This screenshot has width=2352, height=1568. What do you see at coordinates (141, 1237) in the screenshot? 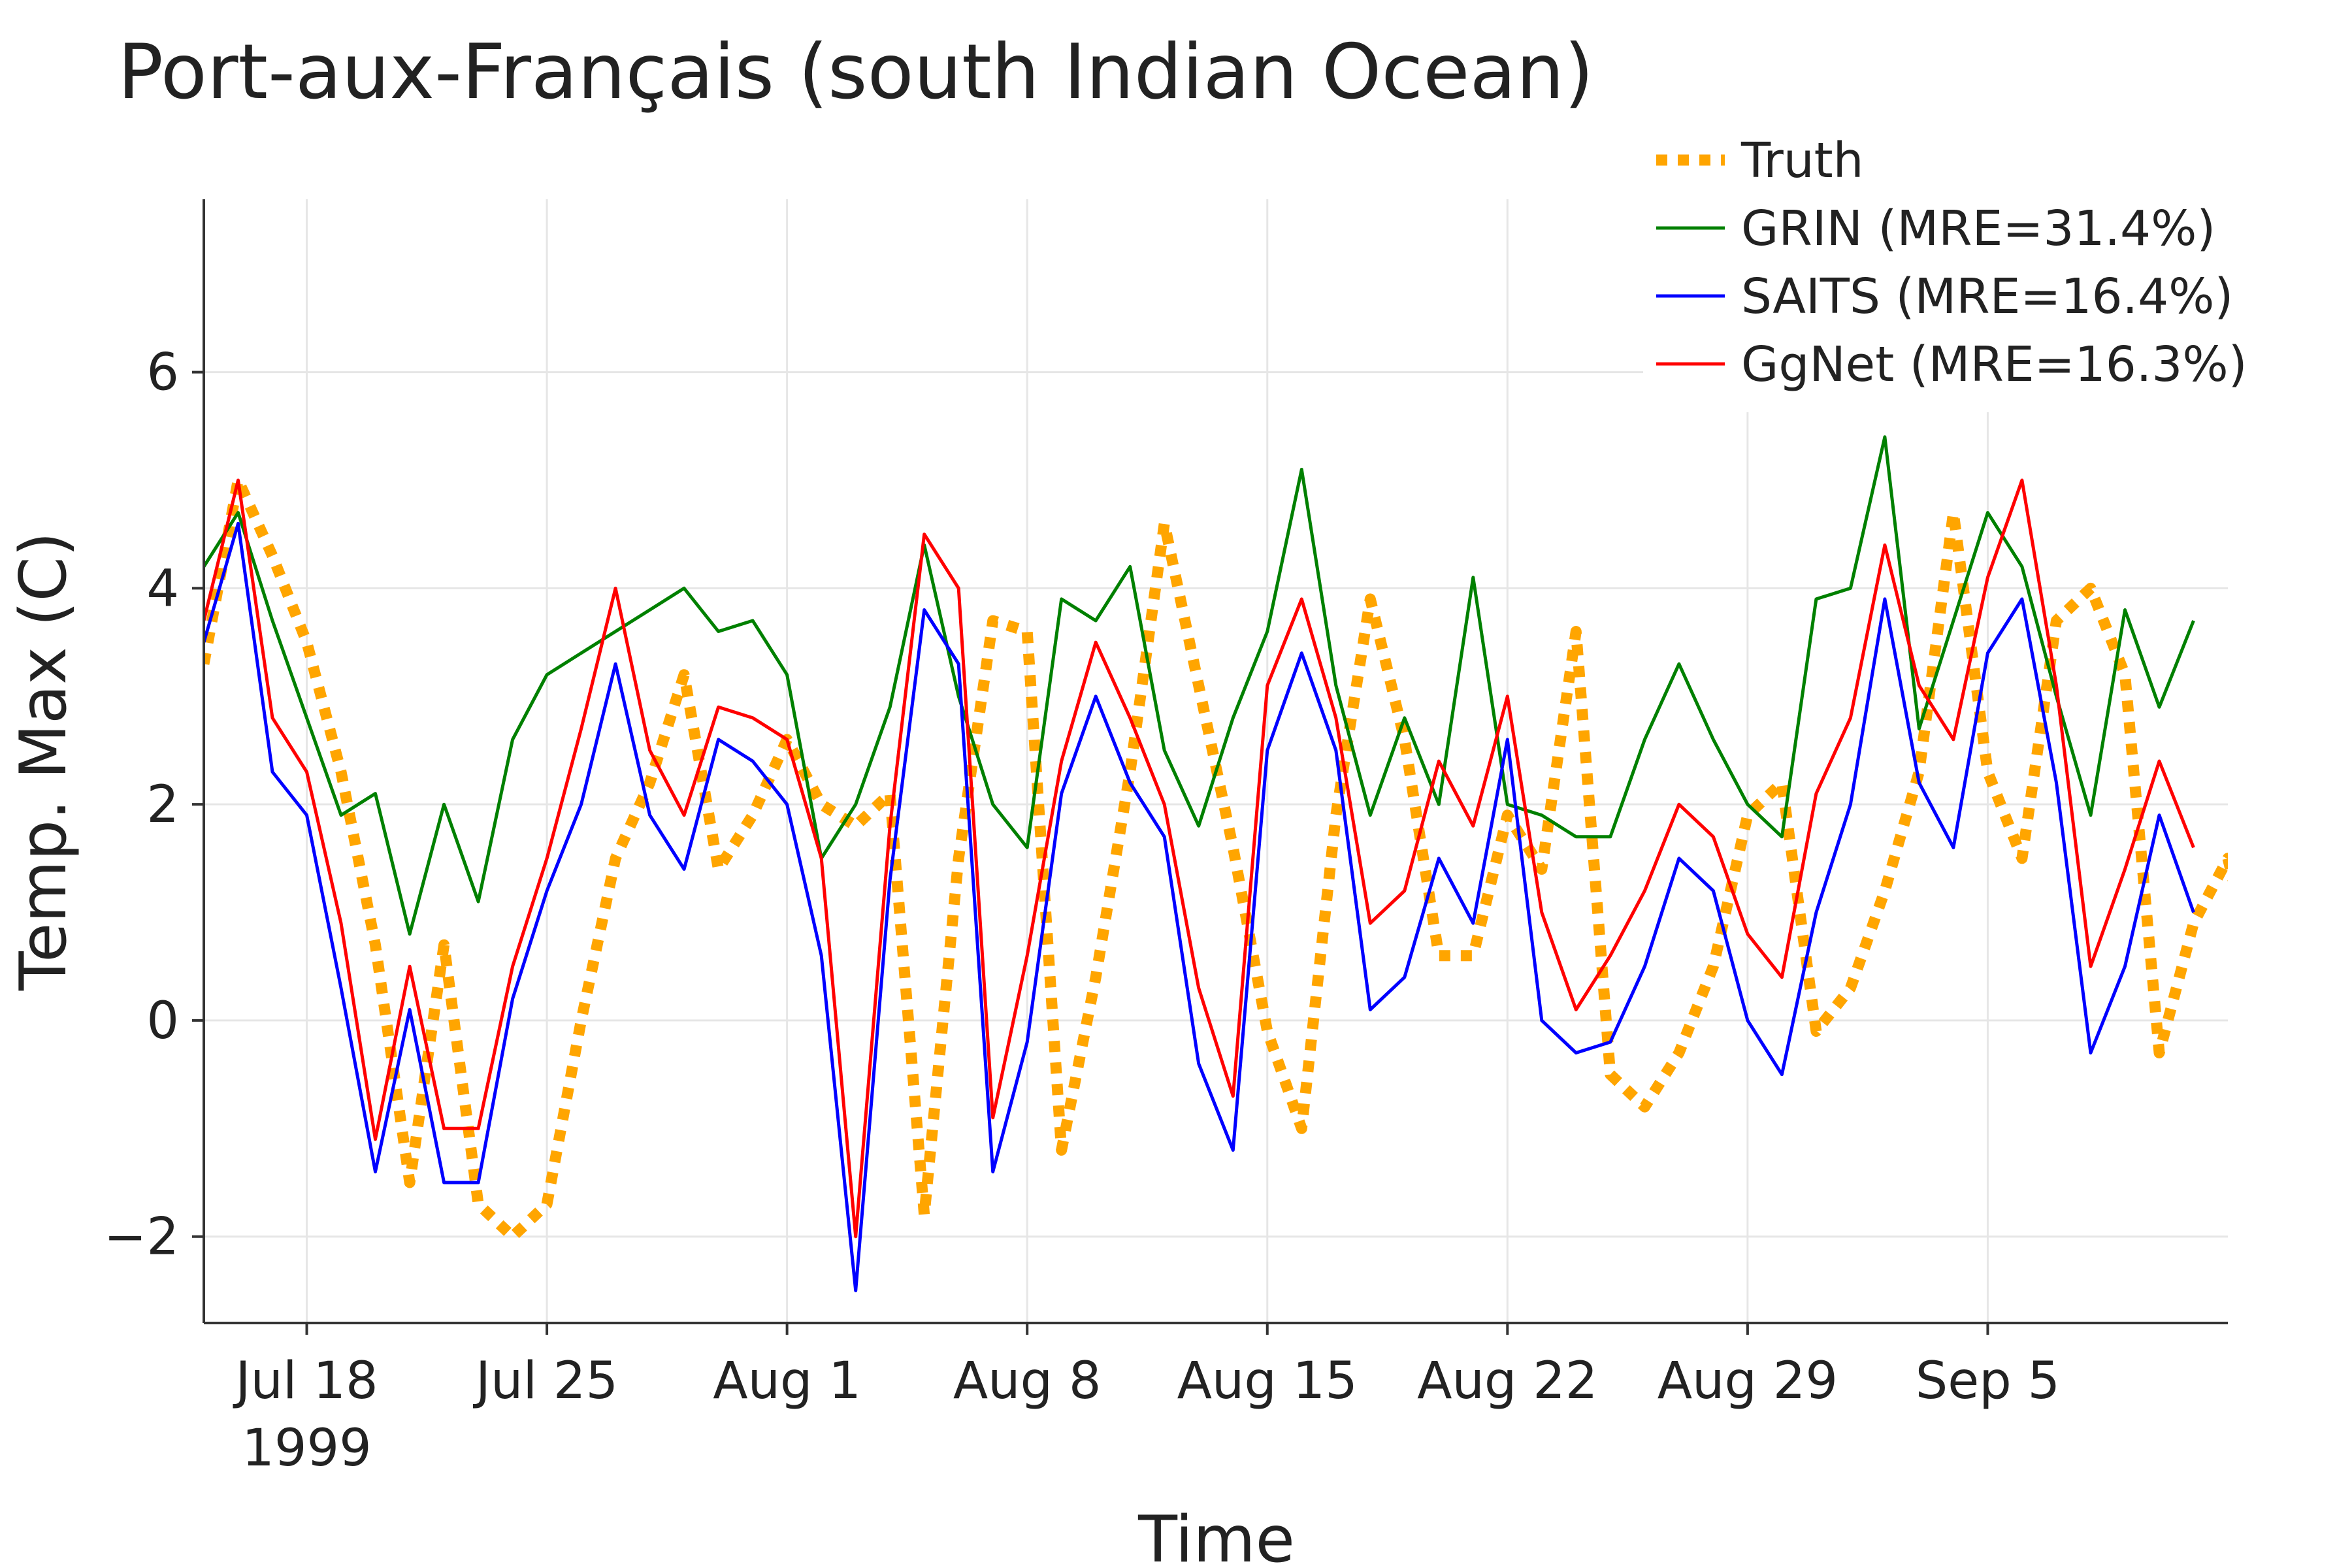
I see `y-tick-label: −2` at bounding box center [141, 1237].